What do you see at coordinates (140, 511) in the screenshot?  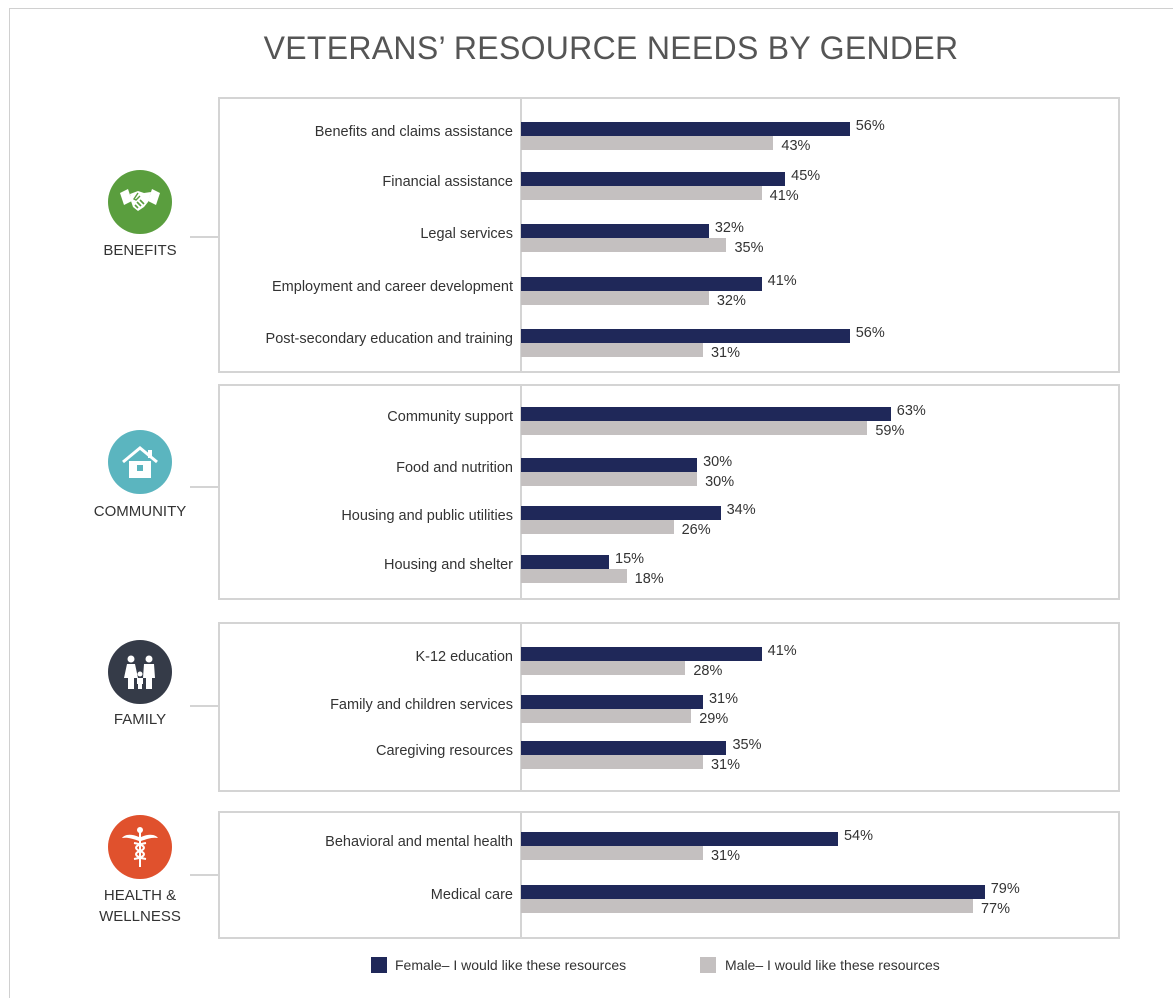 I see `category-label-community: COMMUNITY` at bounding box center [140, 511].